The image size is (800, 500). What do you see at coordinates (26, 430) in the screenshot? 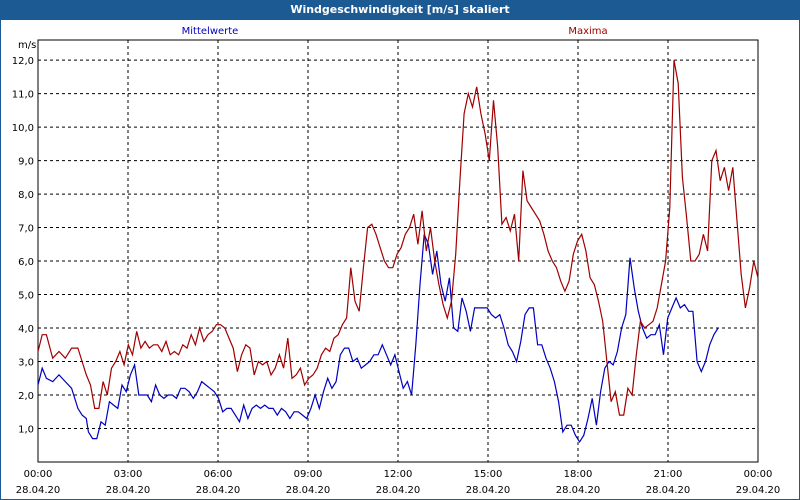
I see `y-tick-label: 1,0` at bounding box center [26, 430].